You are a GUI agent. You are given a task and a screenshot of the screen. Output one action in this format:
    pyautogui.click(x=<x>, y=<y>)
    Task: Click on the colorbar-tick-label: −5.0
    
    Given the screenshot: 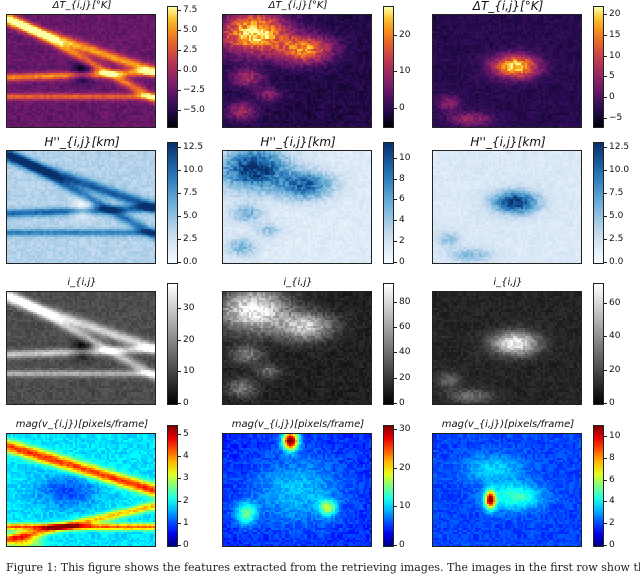 What is the action you would take?
    pyautogui.click(x=191, y=110)
    